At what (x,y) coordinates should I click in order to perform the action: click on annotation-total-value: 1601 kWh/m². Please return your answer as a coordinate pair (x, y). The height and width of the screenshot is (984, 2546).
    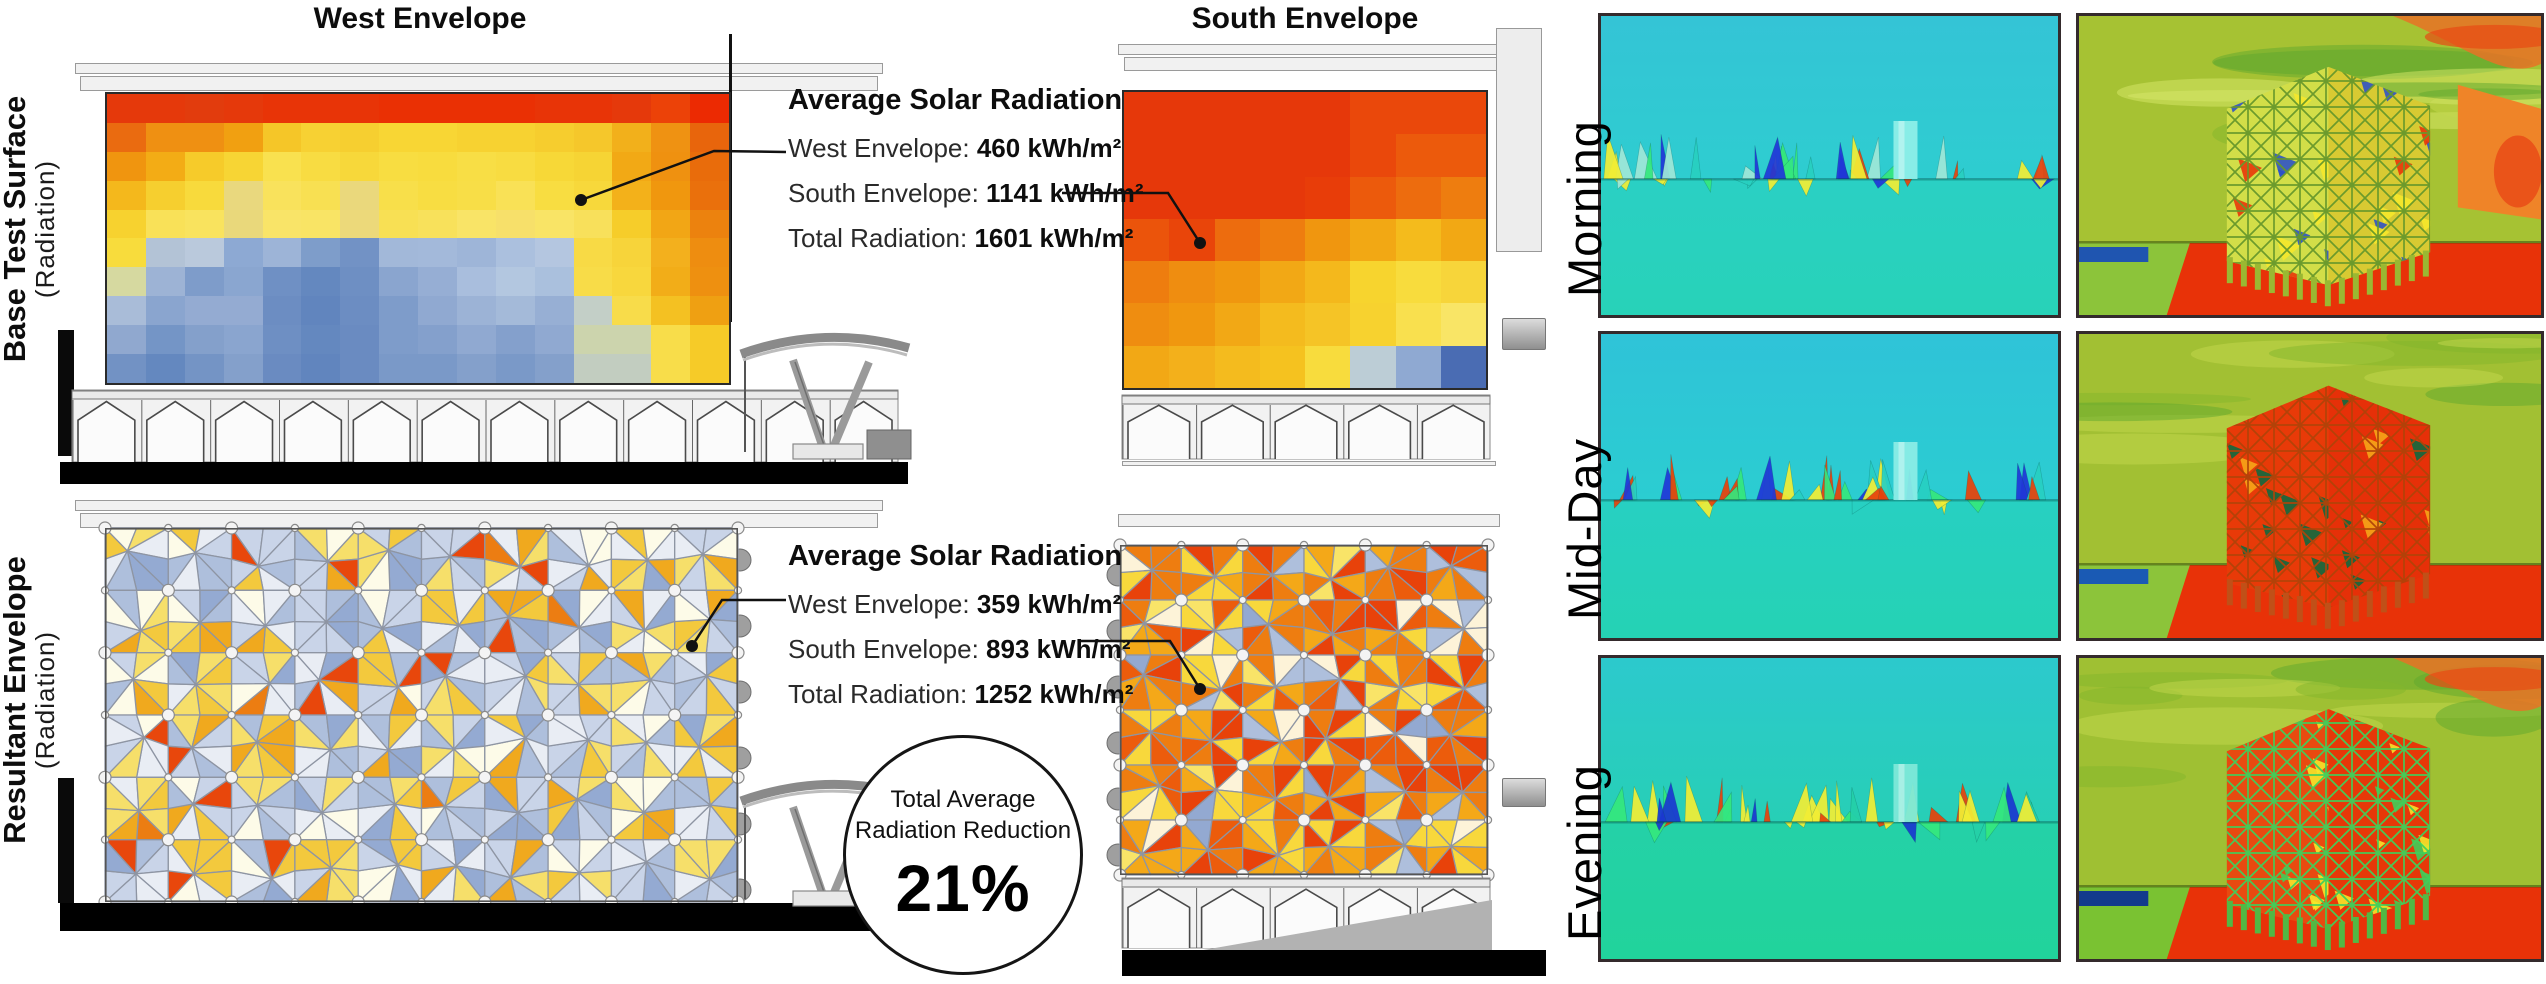
    Looking at the image, I should click on (1054, 238).